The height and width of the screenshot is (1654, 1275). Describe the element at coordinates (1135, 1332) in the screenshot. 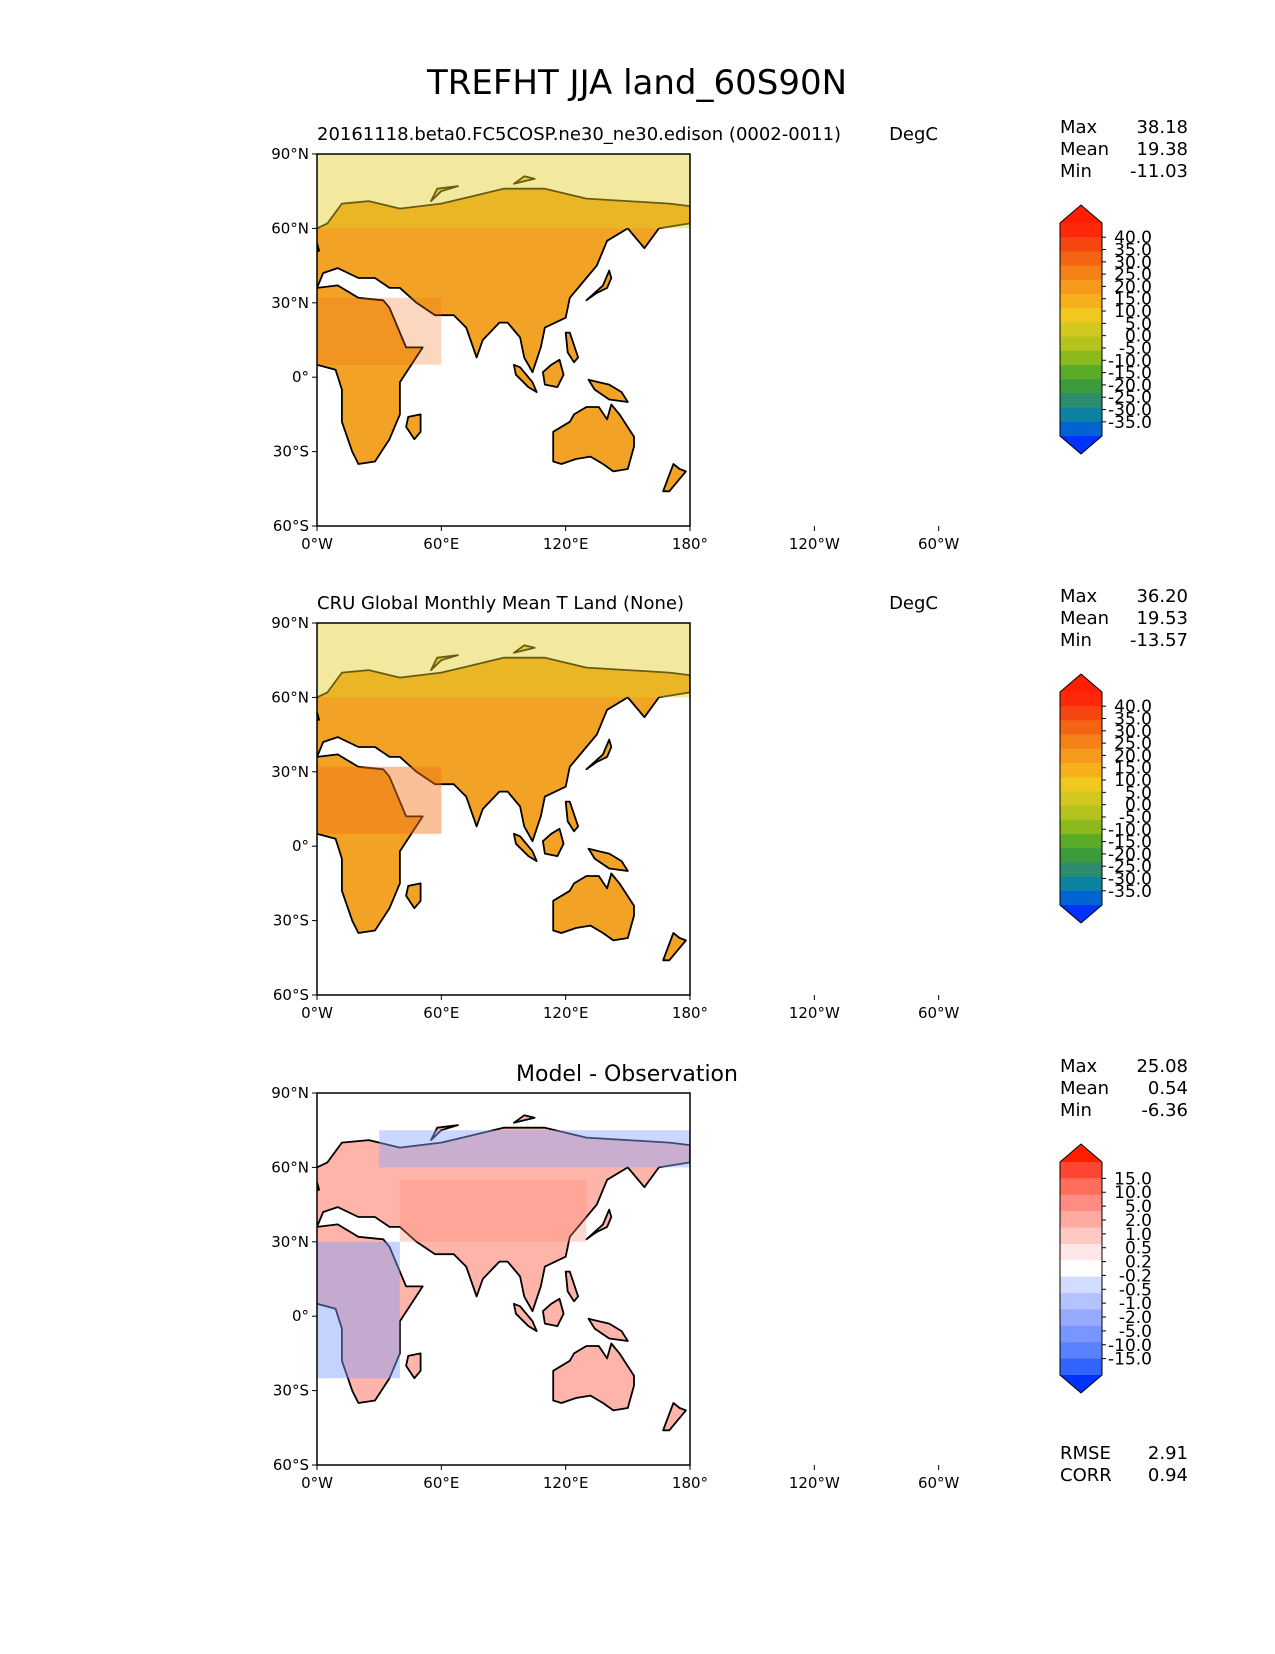

I see `colorbar-label: -5.0` at that location.